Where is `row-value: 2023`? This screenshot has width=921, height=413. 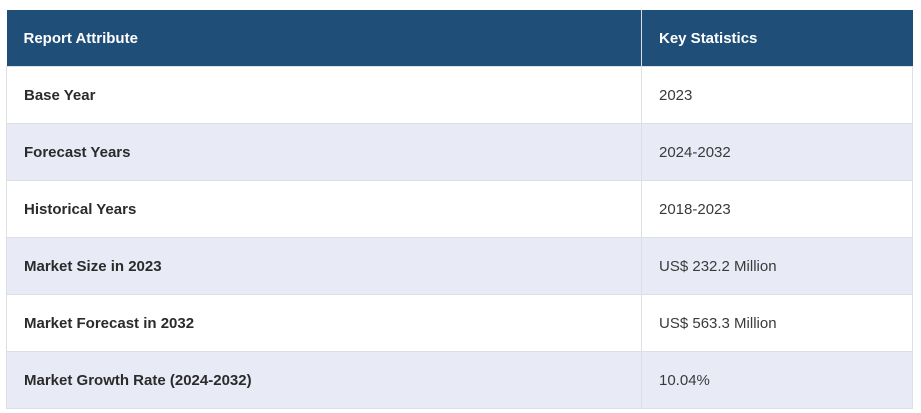
row-value: 2023 is located at coordinates (777, 95).